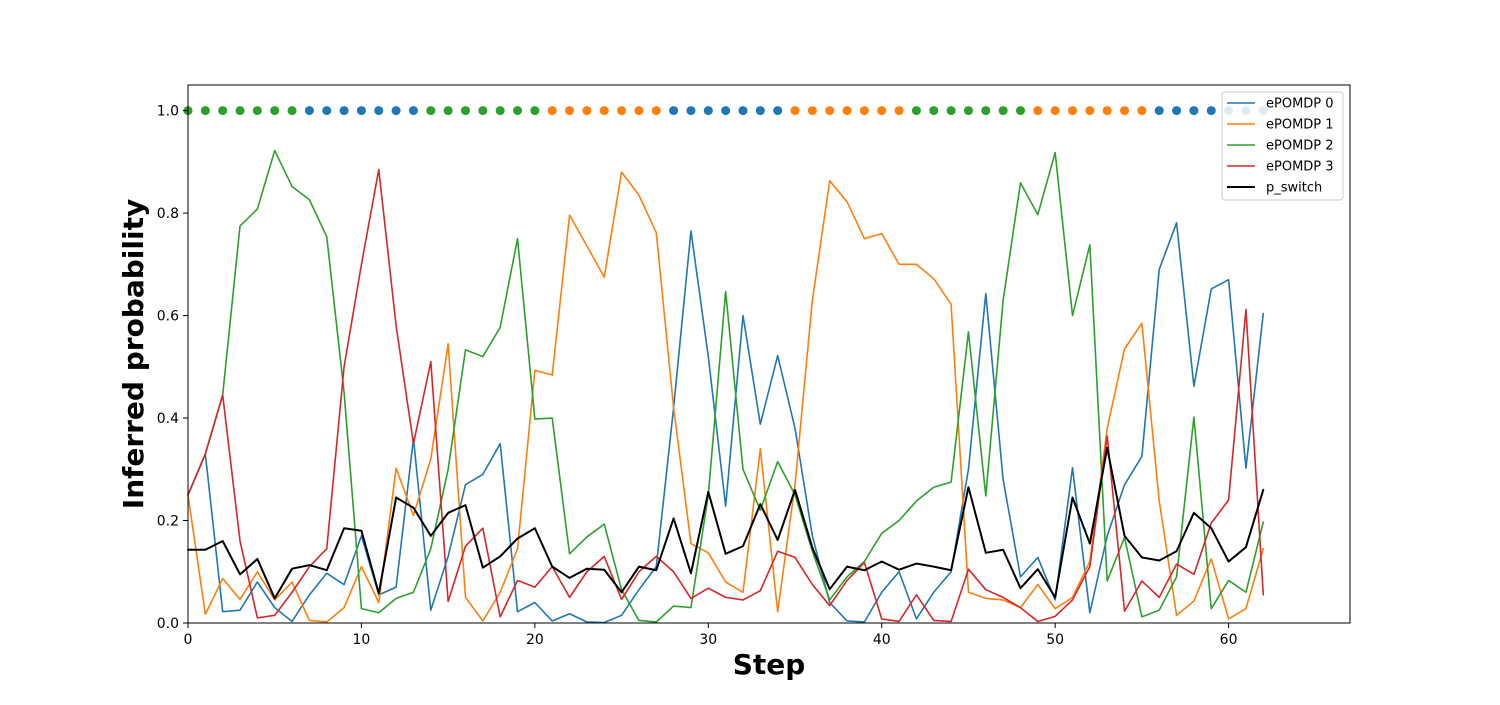 This screenshot has height=705, width=1500. I want to click on x-tick-label-2: 20, so click(535, 640).